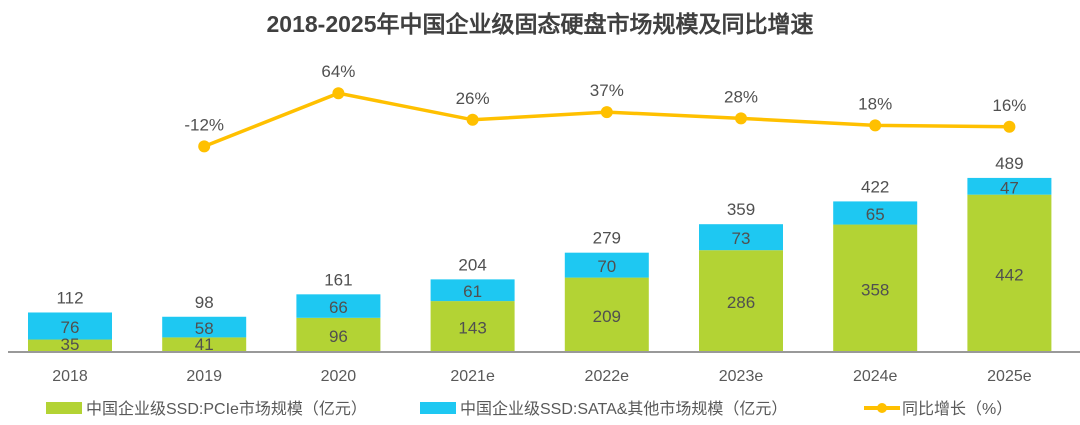 The image size is (1080, 425). I want to click on x-tick-label: 2018, so click(70, 376).